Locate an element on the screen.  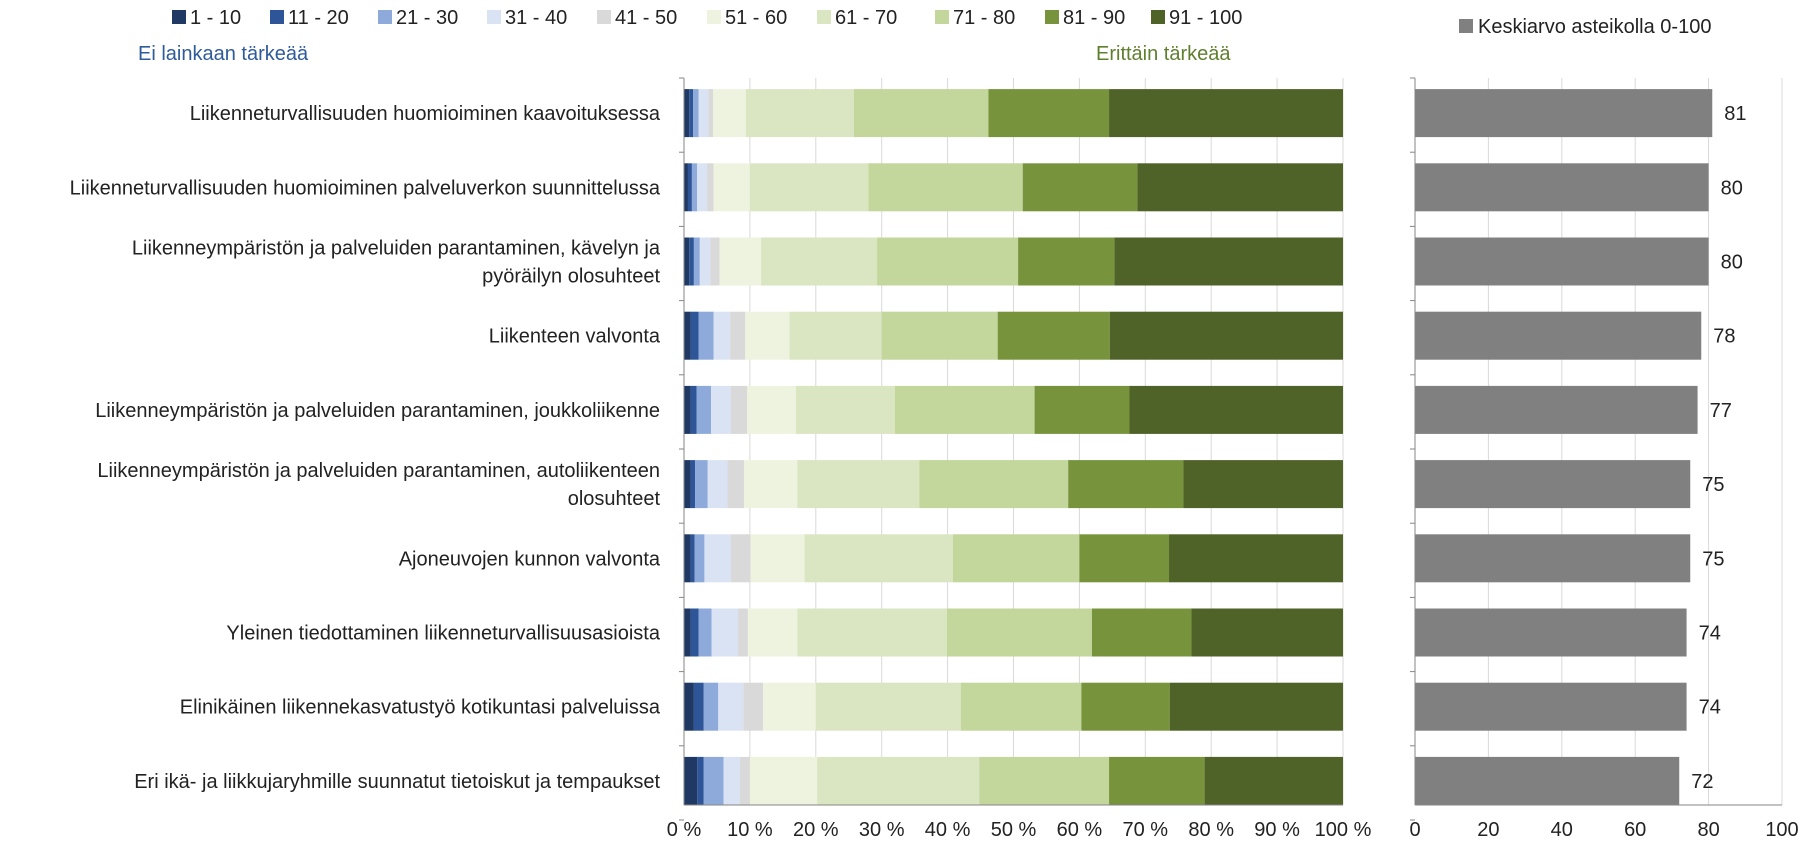
annotation-not-important: Ei lainkaan tärkeää is located at coordinates (223, 54).